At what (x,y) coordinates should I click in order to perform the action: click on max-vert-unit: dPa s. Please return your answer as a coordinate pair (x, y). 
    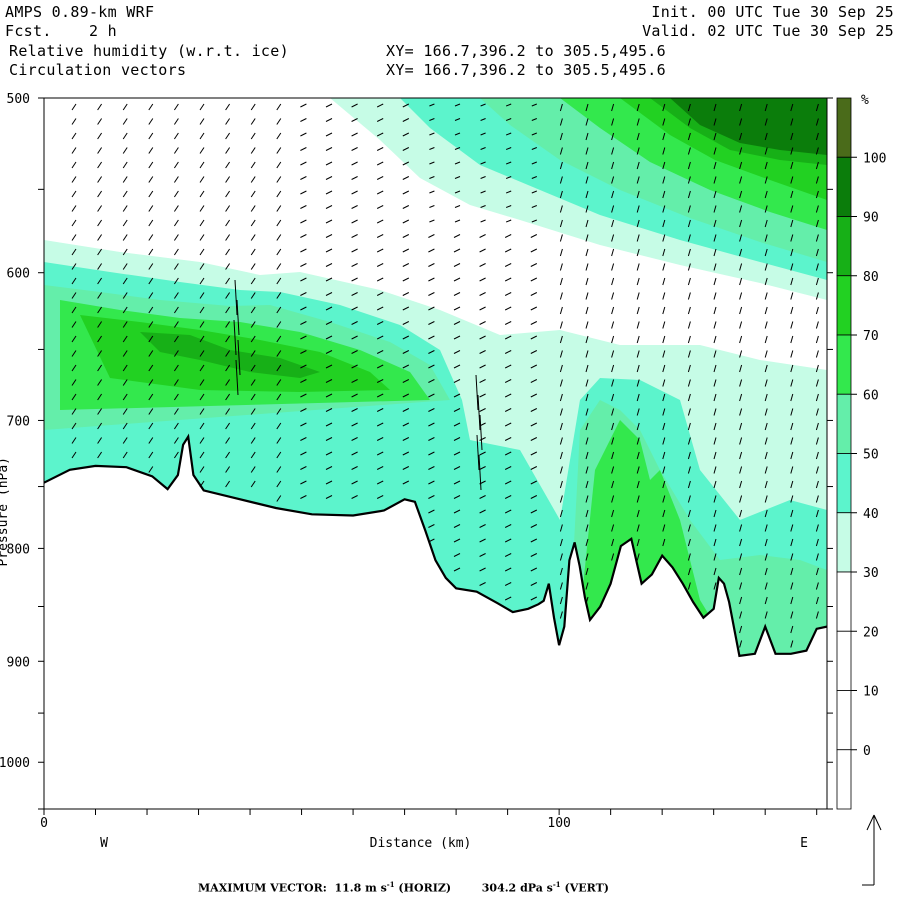
    Looking at the image, I should click on (536, 888).